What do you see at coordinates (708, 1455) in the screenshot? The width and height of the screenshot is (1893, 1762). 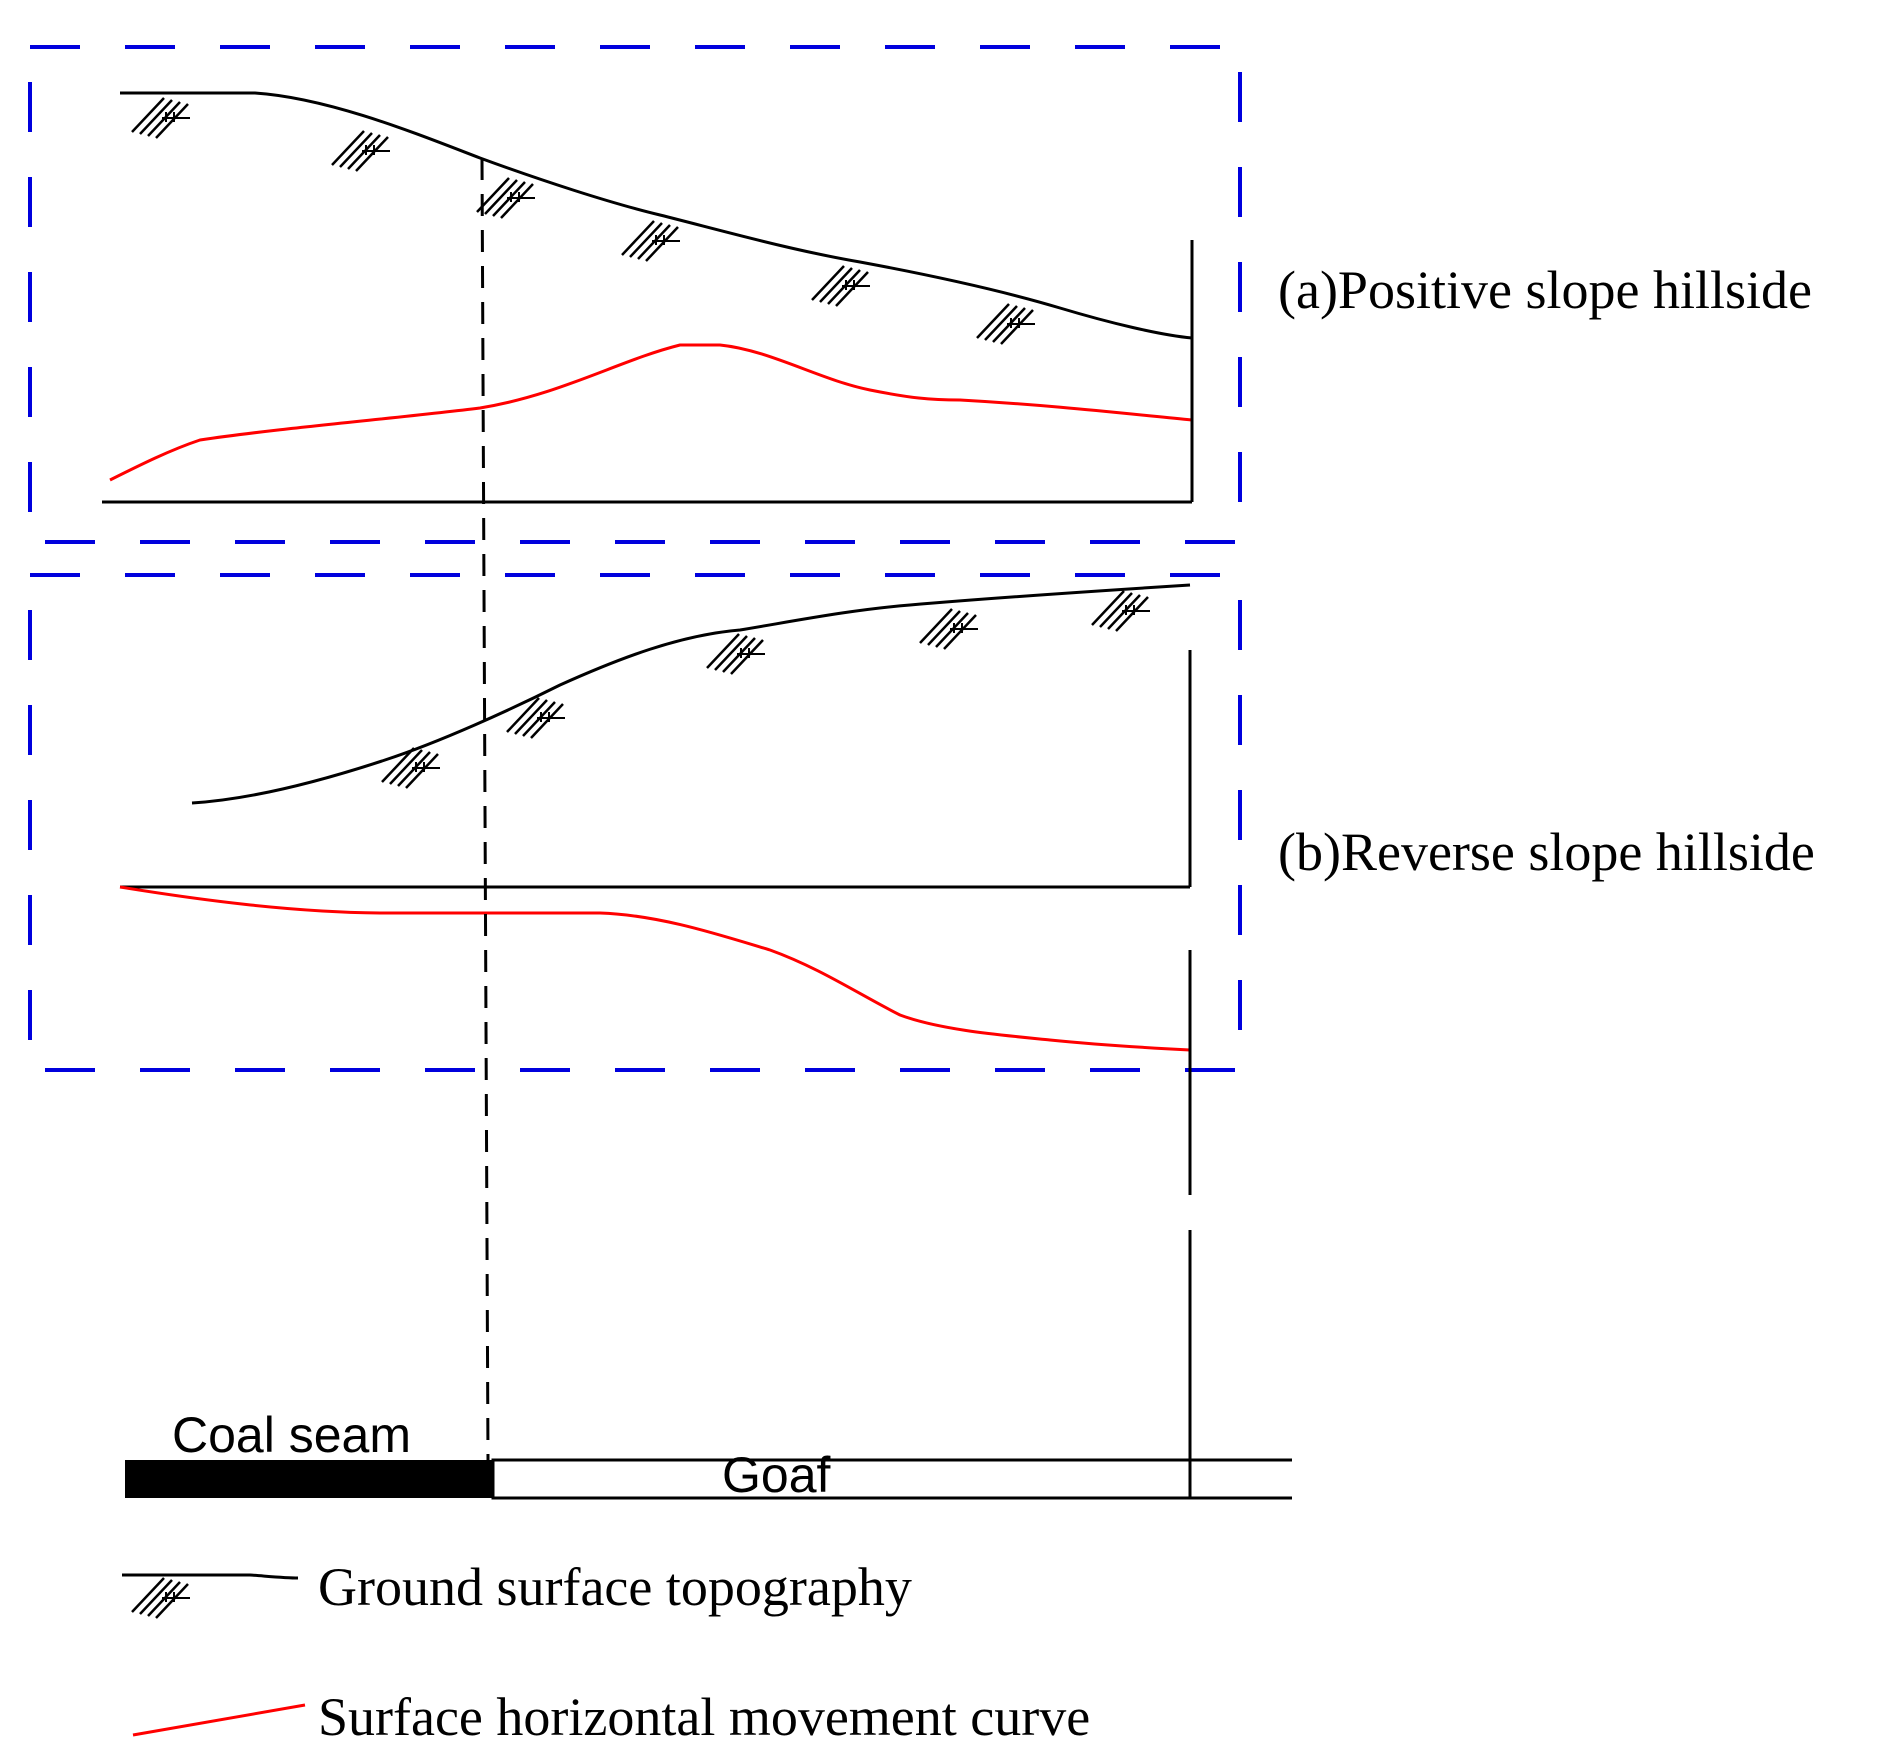 I see `strata: Coal seam Goaf` at bounding box center [708, 1455].